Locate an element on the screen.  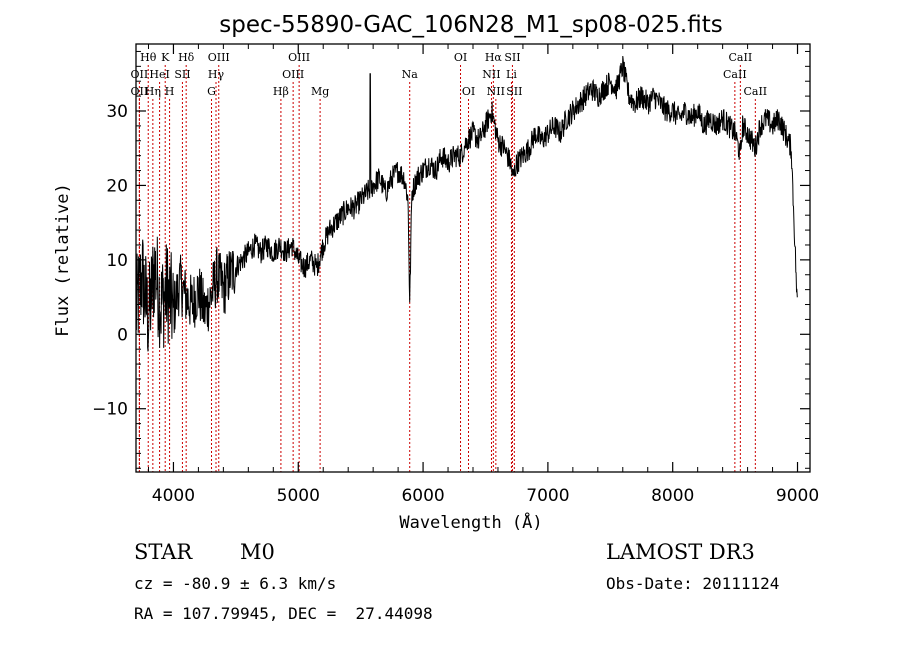
redshift-velocity: cz = -80.9 ± 6.3 km/s is located at coordinates (235, 583).